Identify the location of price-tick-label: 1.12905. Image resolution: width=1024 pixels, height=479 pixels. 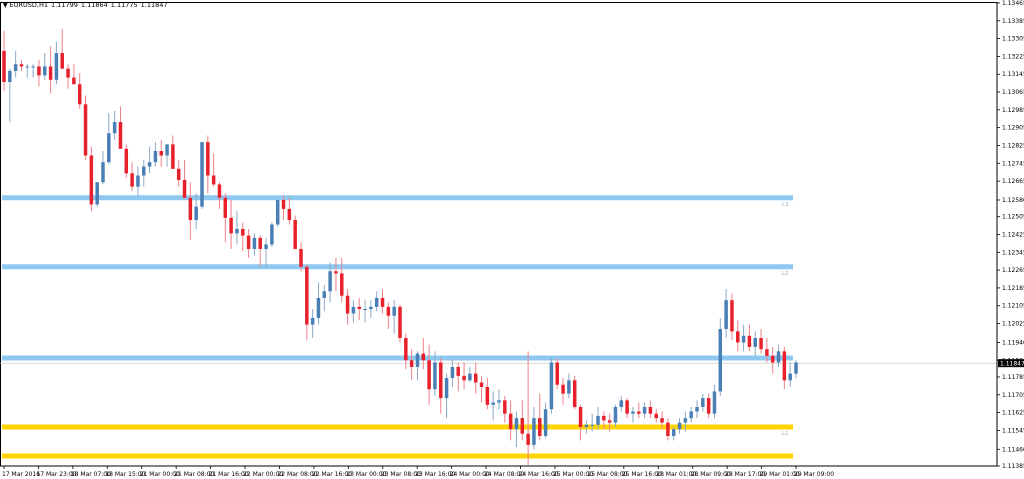
(1013, 128).